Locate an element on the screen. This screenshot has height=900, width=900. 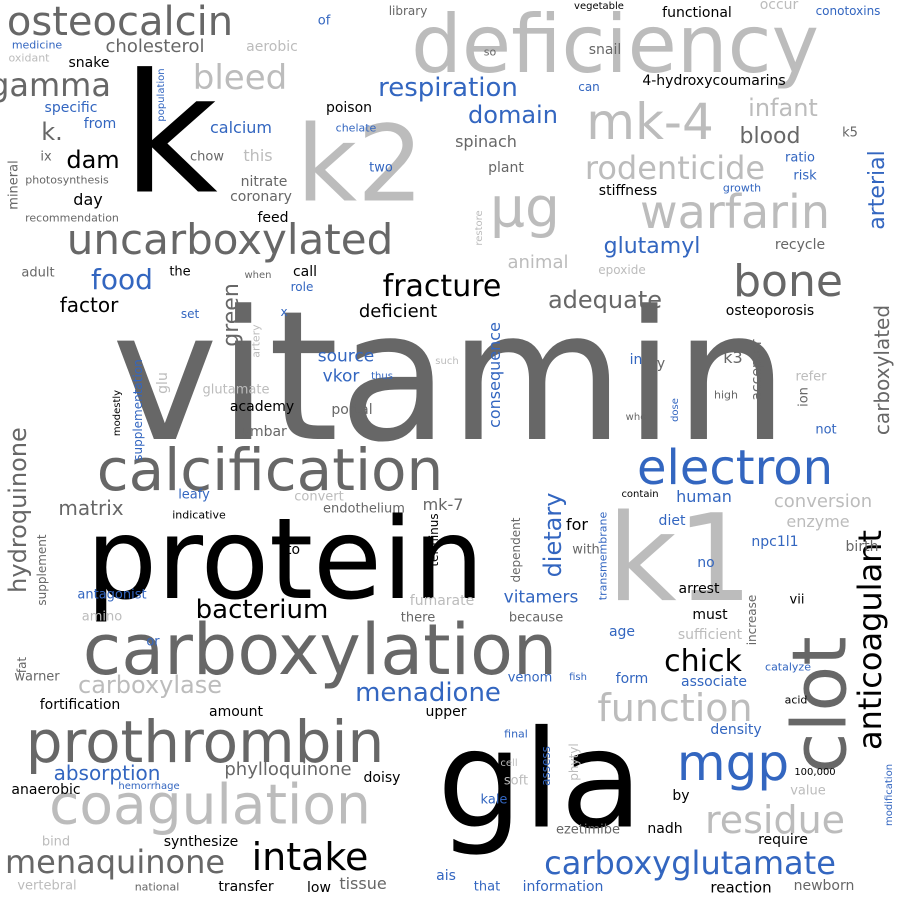
word-from: from is located at coordinates (100, 124).